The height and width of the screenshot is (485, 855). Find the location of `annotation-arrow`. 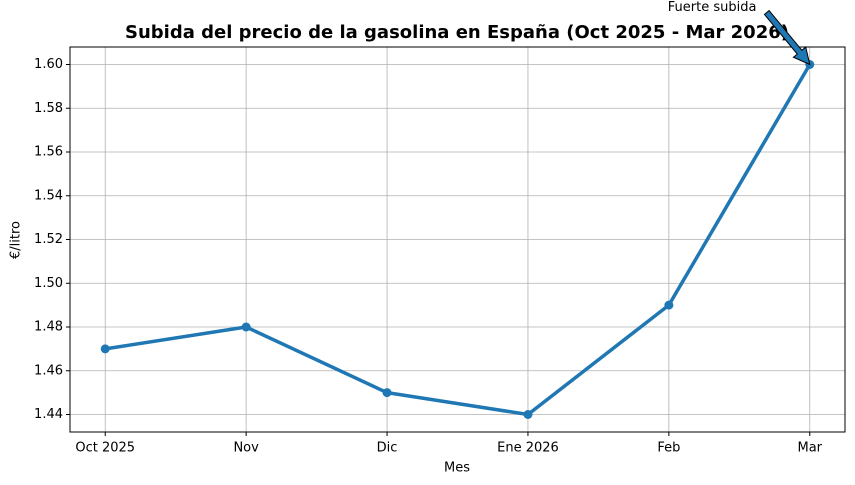

annotation-arrow is located at coordinates (787, 37).